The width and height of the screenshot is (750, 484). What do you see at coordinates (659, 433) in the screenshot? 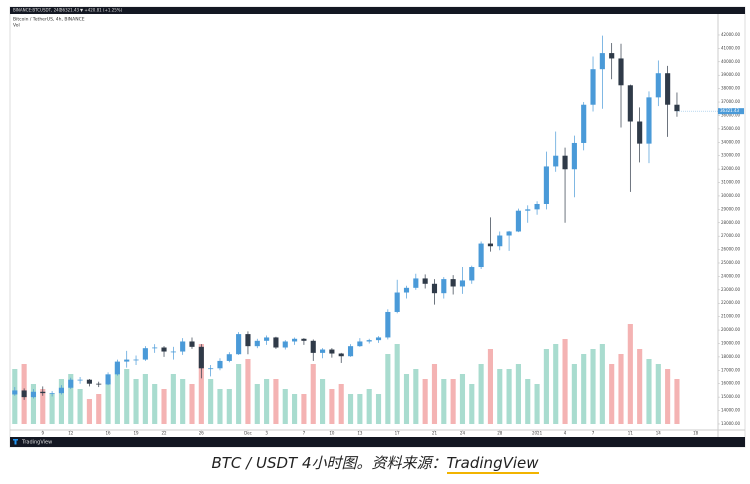
I see `x-tick-label: 14` at bounding box center [659, 433].